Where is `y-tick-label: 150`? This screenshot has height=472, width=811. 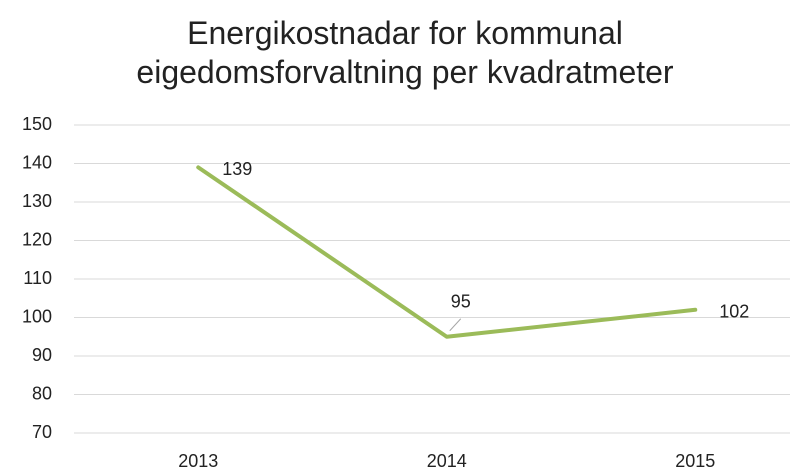
y-tick-label: 150 is located at coordinates (37, 124).